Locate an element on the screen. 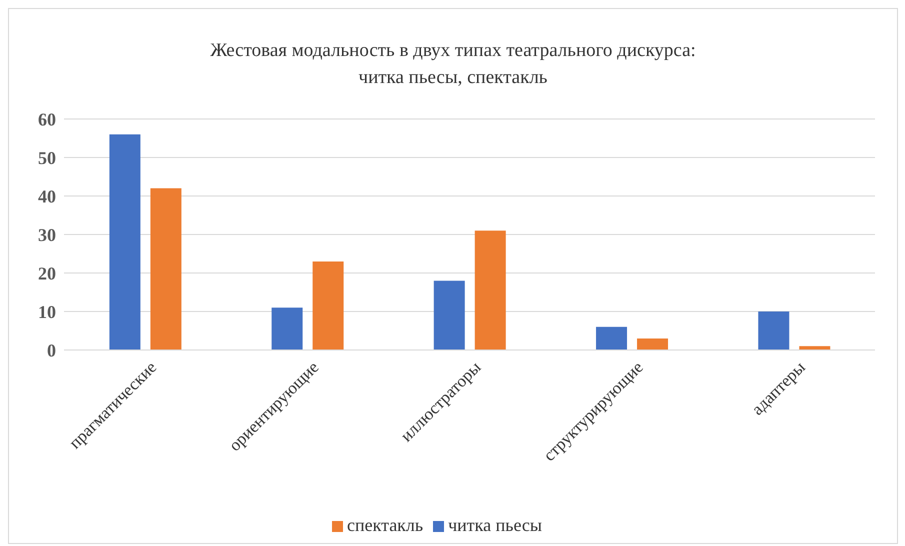 This screenshot has height=546, width=905. y-tick-label: 10 is located at coordinates (47, 312).